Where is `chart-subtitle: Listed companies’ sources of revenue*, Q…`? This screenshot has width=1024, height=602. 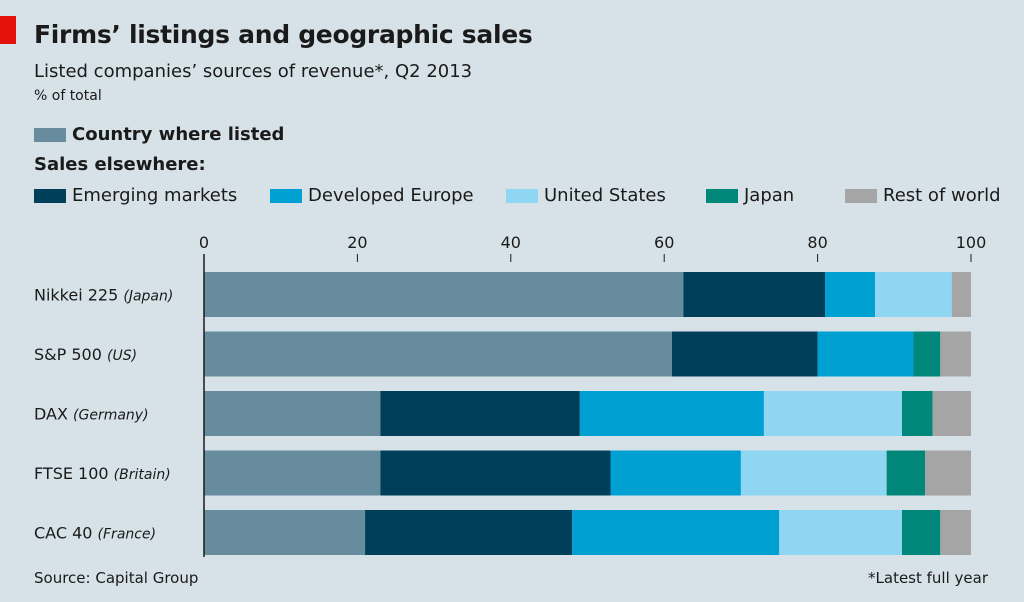
chart-subtitle: Listed companies’ sources of revenue*, Q… is located at coordinates (253, 71).